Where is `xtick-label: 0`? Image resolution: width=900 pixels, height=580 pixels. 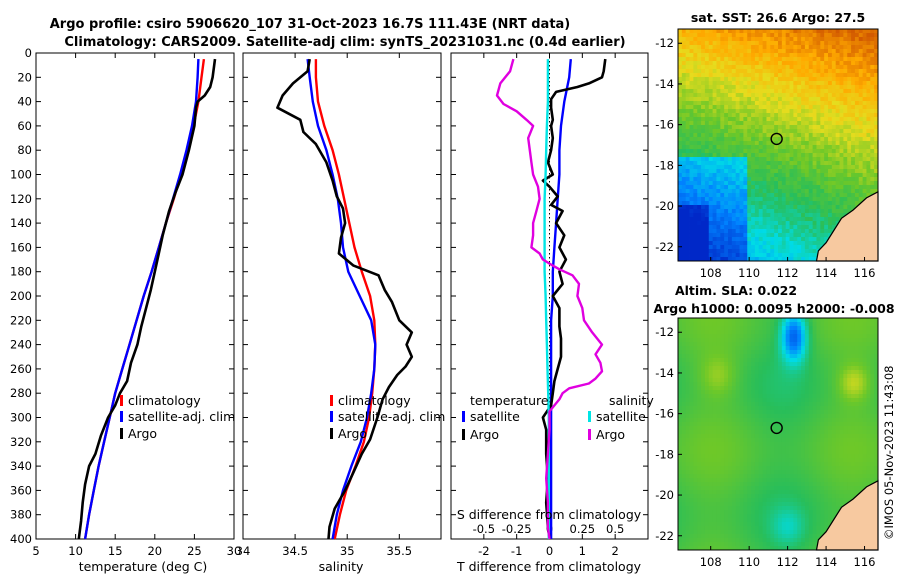 xtick-label: 0 is located at coordinates (549, 551).